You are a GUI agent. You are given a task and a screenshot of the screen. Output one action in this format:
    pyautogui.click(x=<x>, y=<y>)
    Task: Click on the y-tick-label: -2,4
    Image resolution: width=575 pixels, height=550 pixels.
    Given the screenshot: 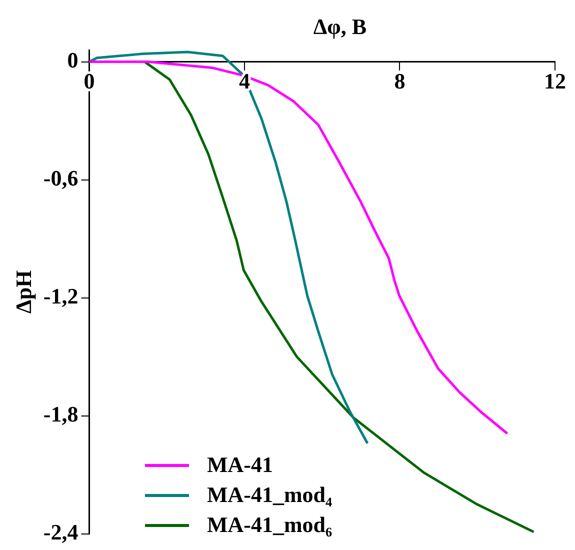 What is the action you would take?
    pyautogui.click(x=60, y=531)
    